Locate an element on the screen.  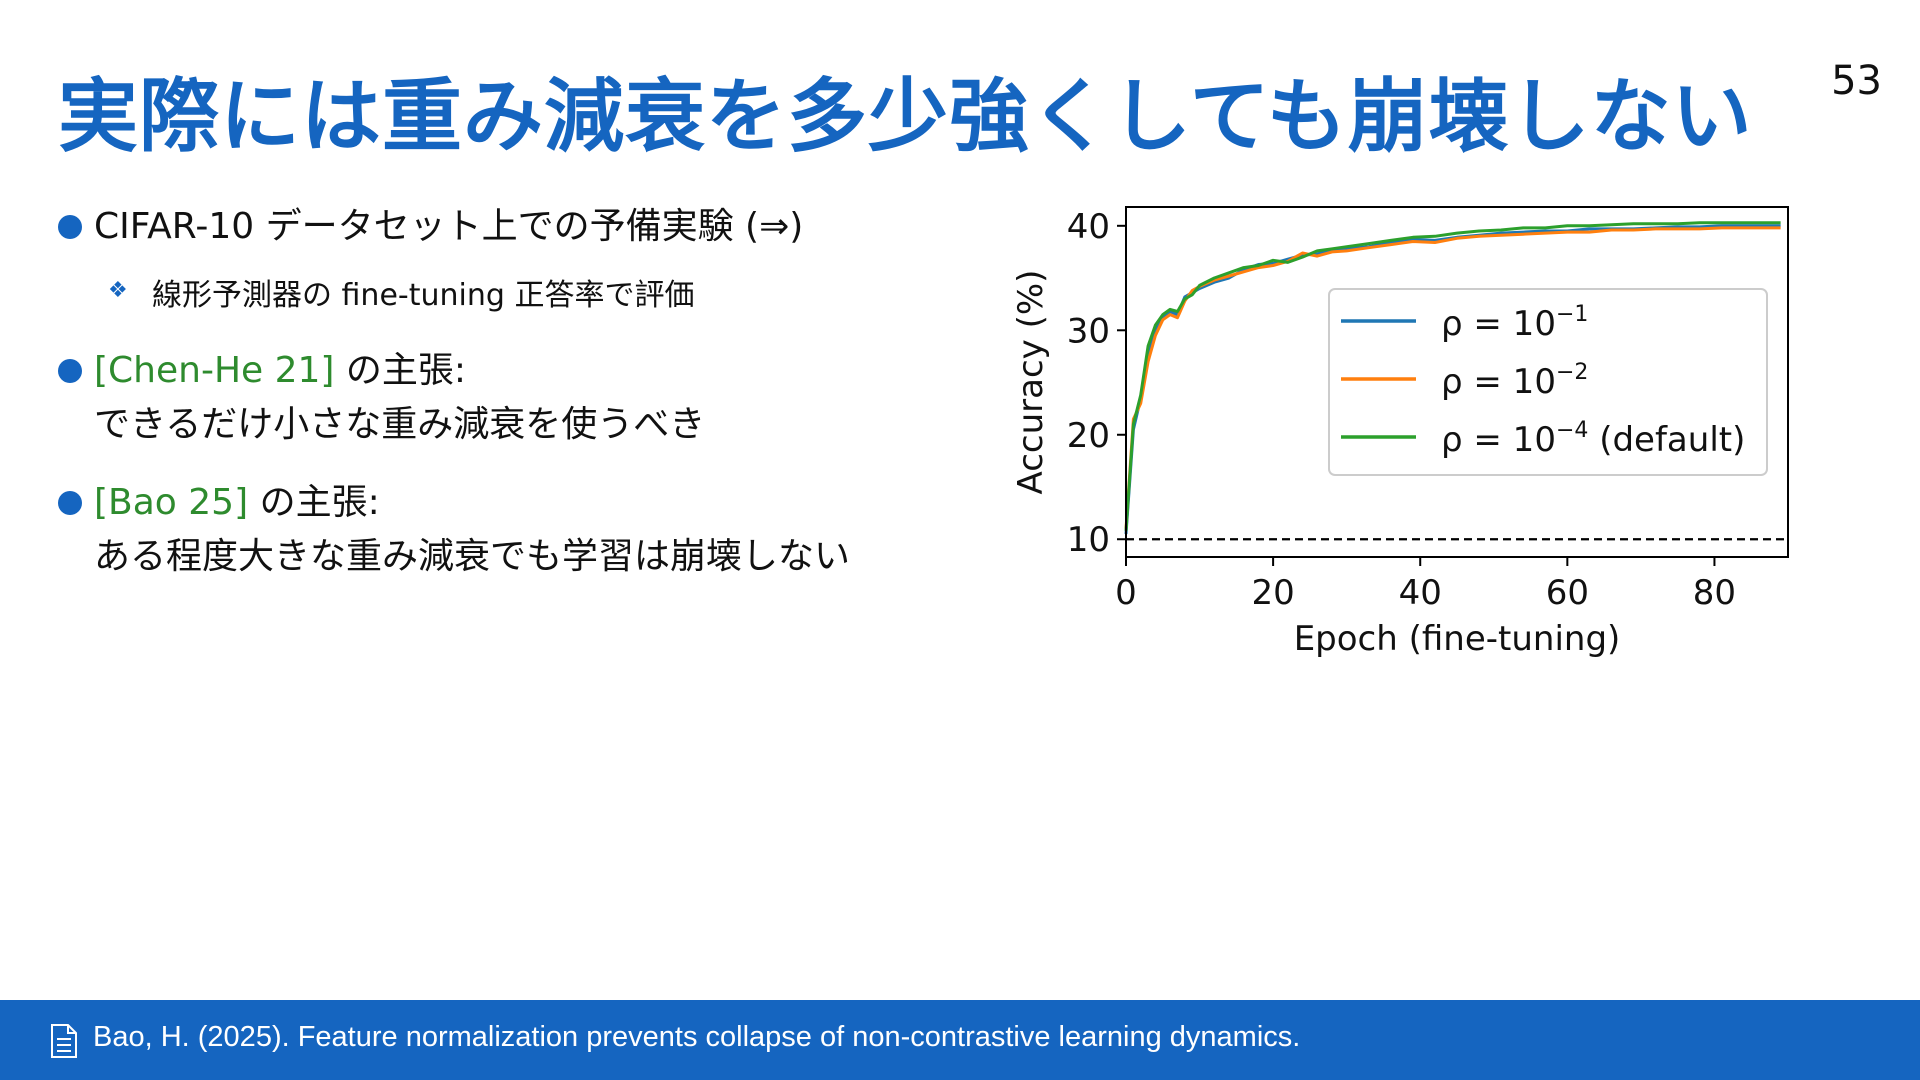
document-icon is located at coordinates (64, 1041).